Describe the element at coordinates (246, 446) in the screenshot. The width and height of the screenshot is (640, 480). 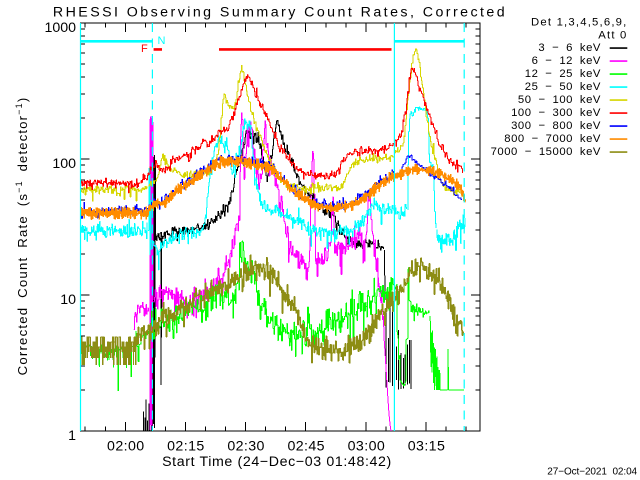
I see `svg-text: 02:30` at that location.